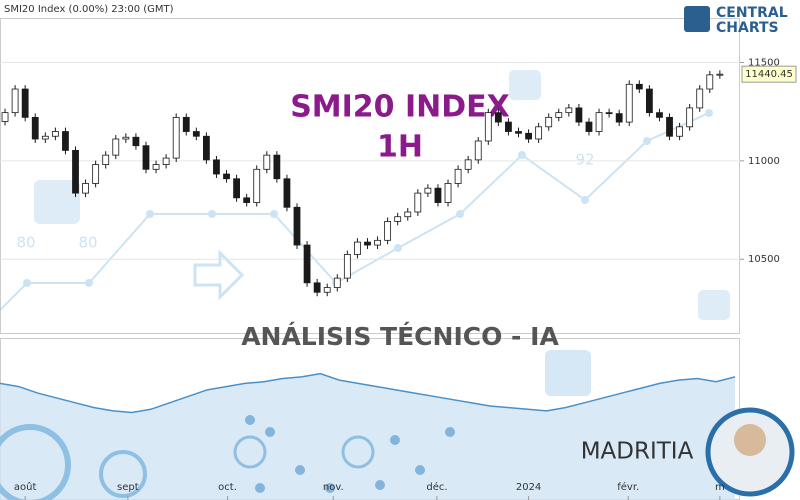 This screenshot has height=500, width=800. What do you see at coordinates (769, 74) in the screenshot?
I see `price-label: 11440.45` at bounding box center [769, 74].